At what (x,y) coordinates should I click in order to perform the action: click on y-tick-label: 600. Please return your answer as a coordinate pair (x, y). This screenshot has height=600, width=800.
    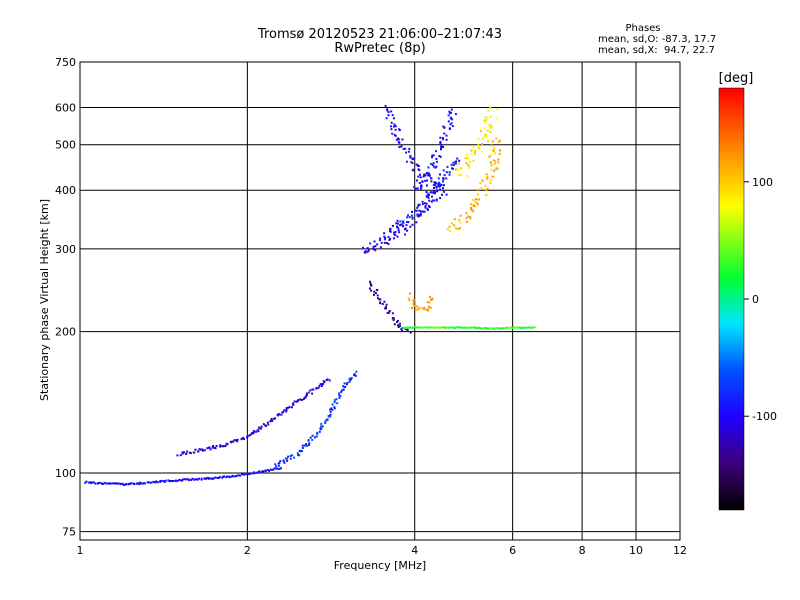
    Looking at the image, I should click on (65, 108).